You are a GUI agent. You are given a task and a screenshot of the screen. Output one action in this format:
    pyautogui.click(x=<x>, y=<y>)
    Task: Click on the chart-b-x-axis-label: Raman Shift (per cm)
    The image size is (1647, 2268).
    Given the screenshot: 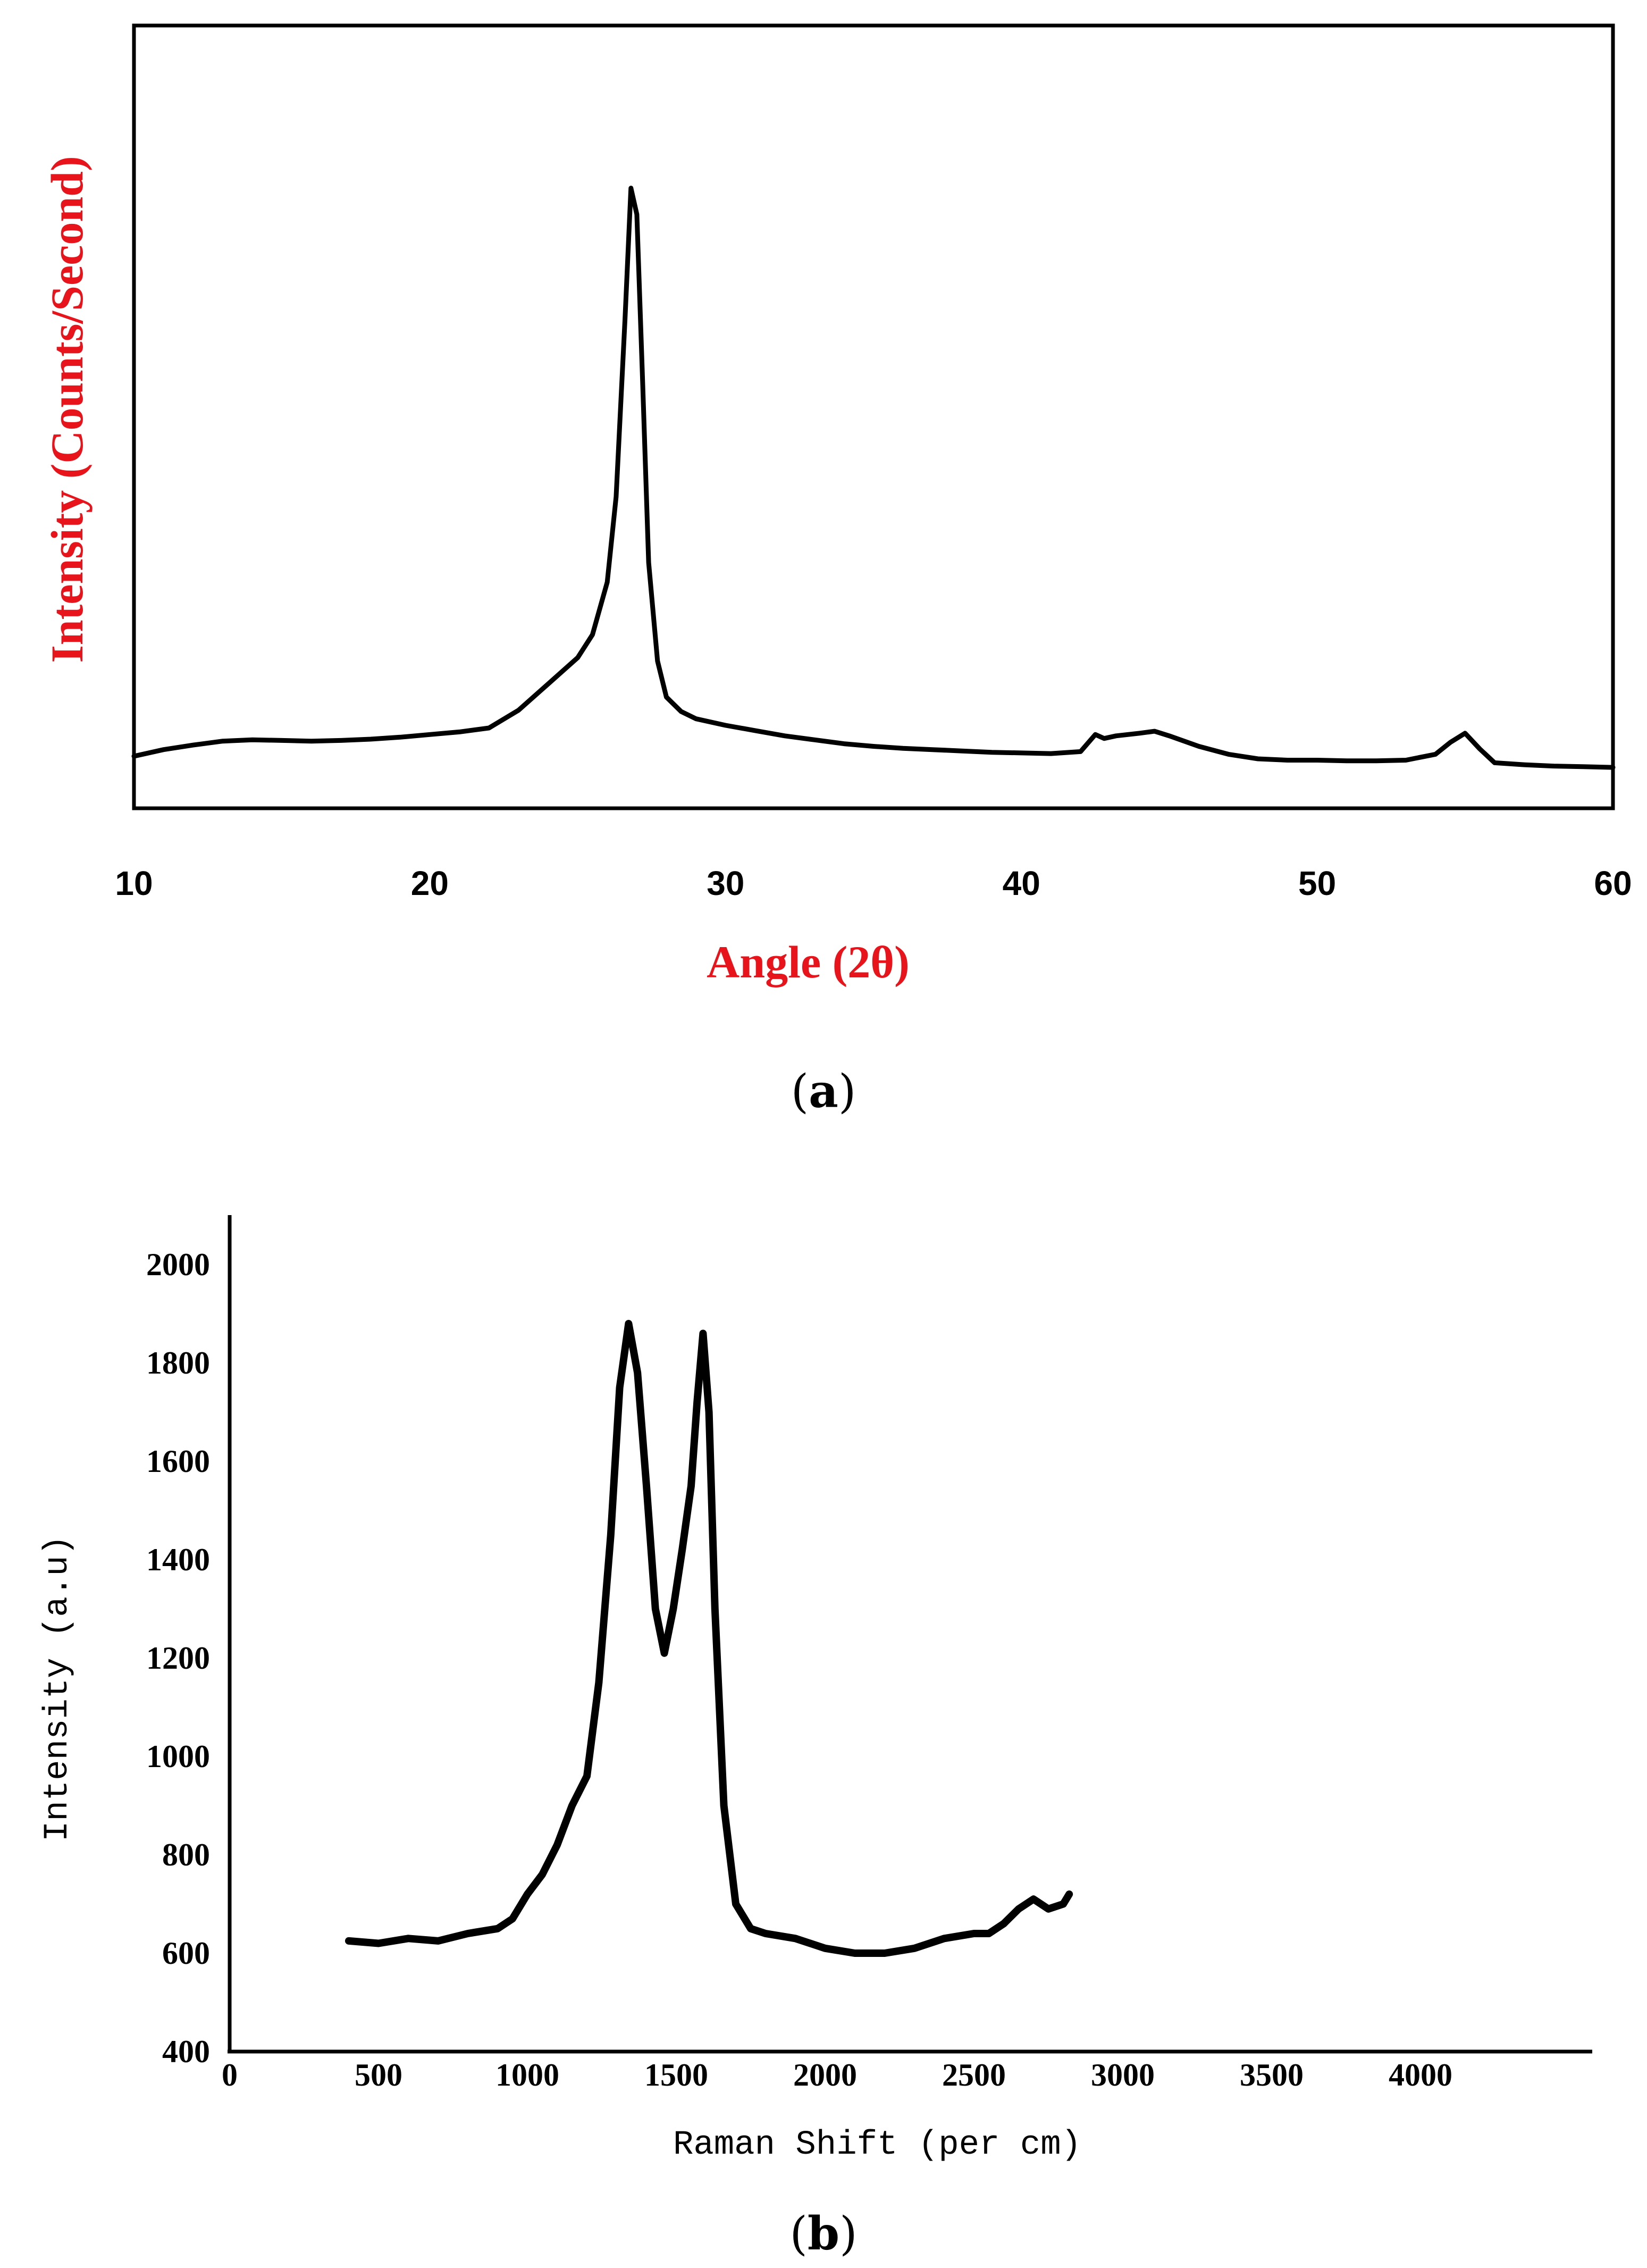 What is the action you would take?
    pyautogui.click(x=877, y=2145)
    